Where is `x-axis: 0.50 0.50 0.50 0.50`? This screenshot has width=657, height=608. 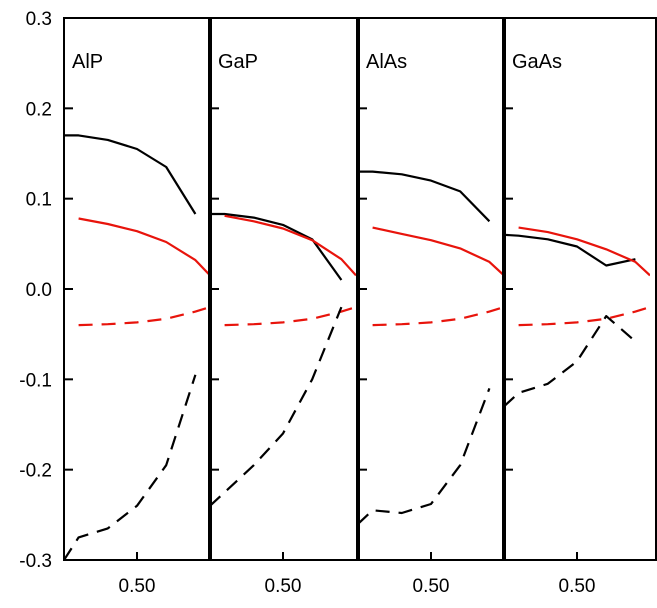 x-axis: 0.50 0.50 0.50 0.50 is located at coordinates (357, 574).